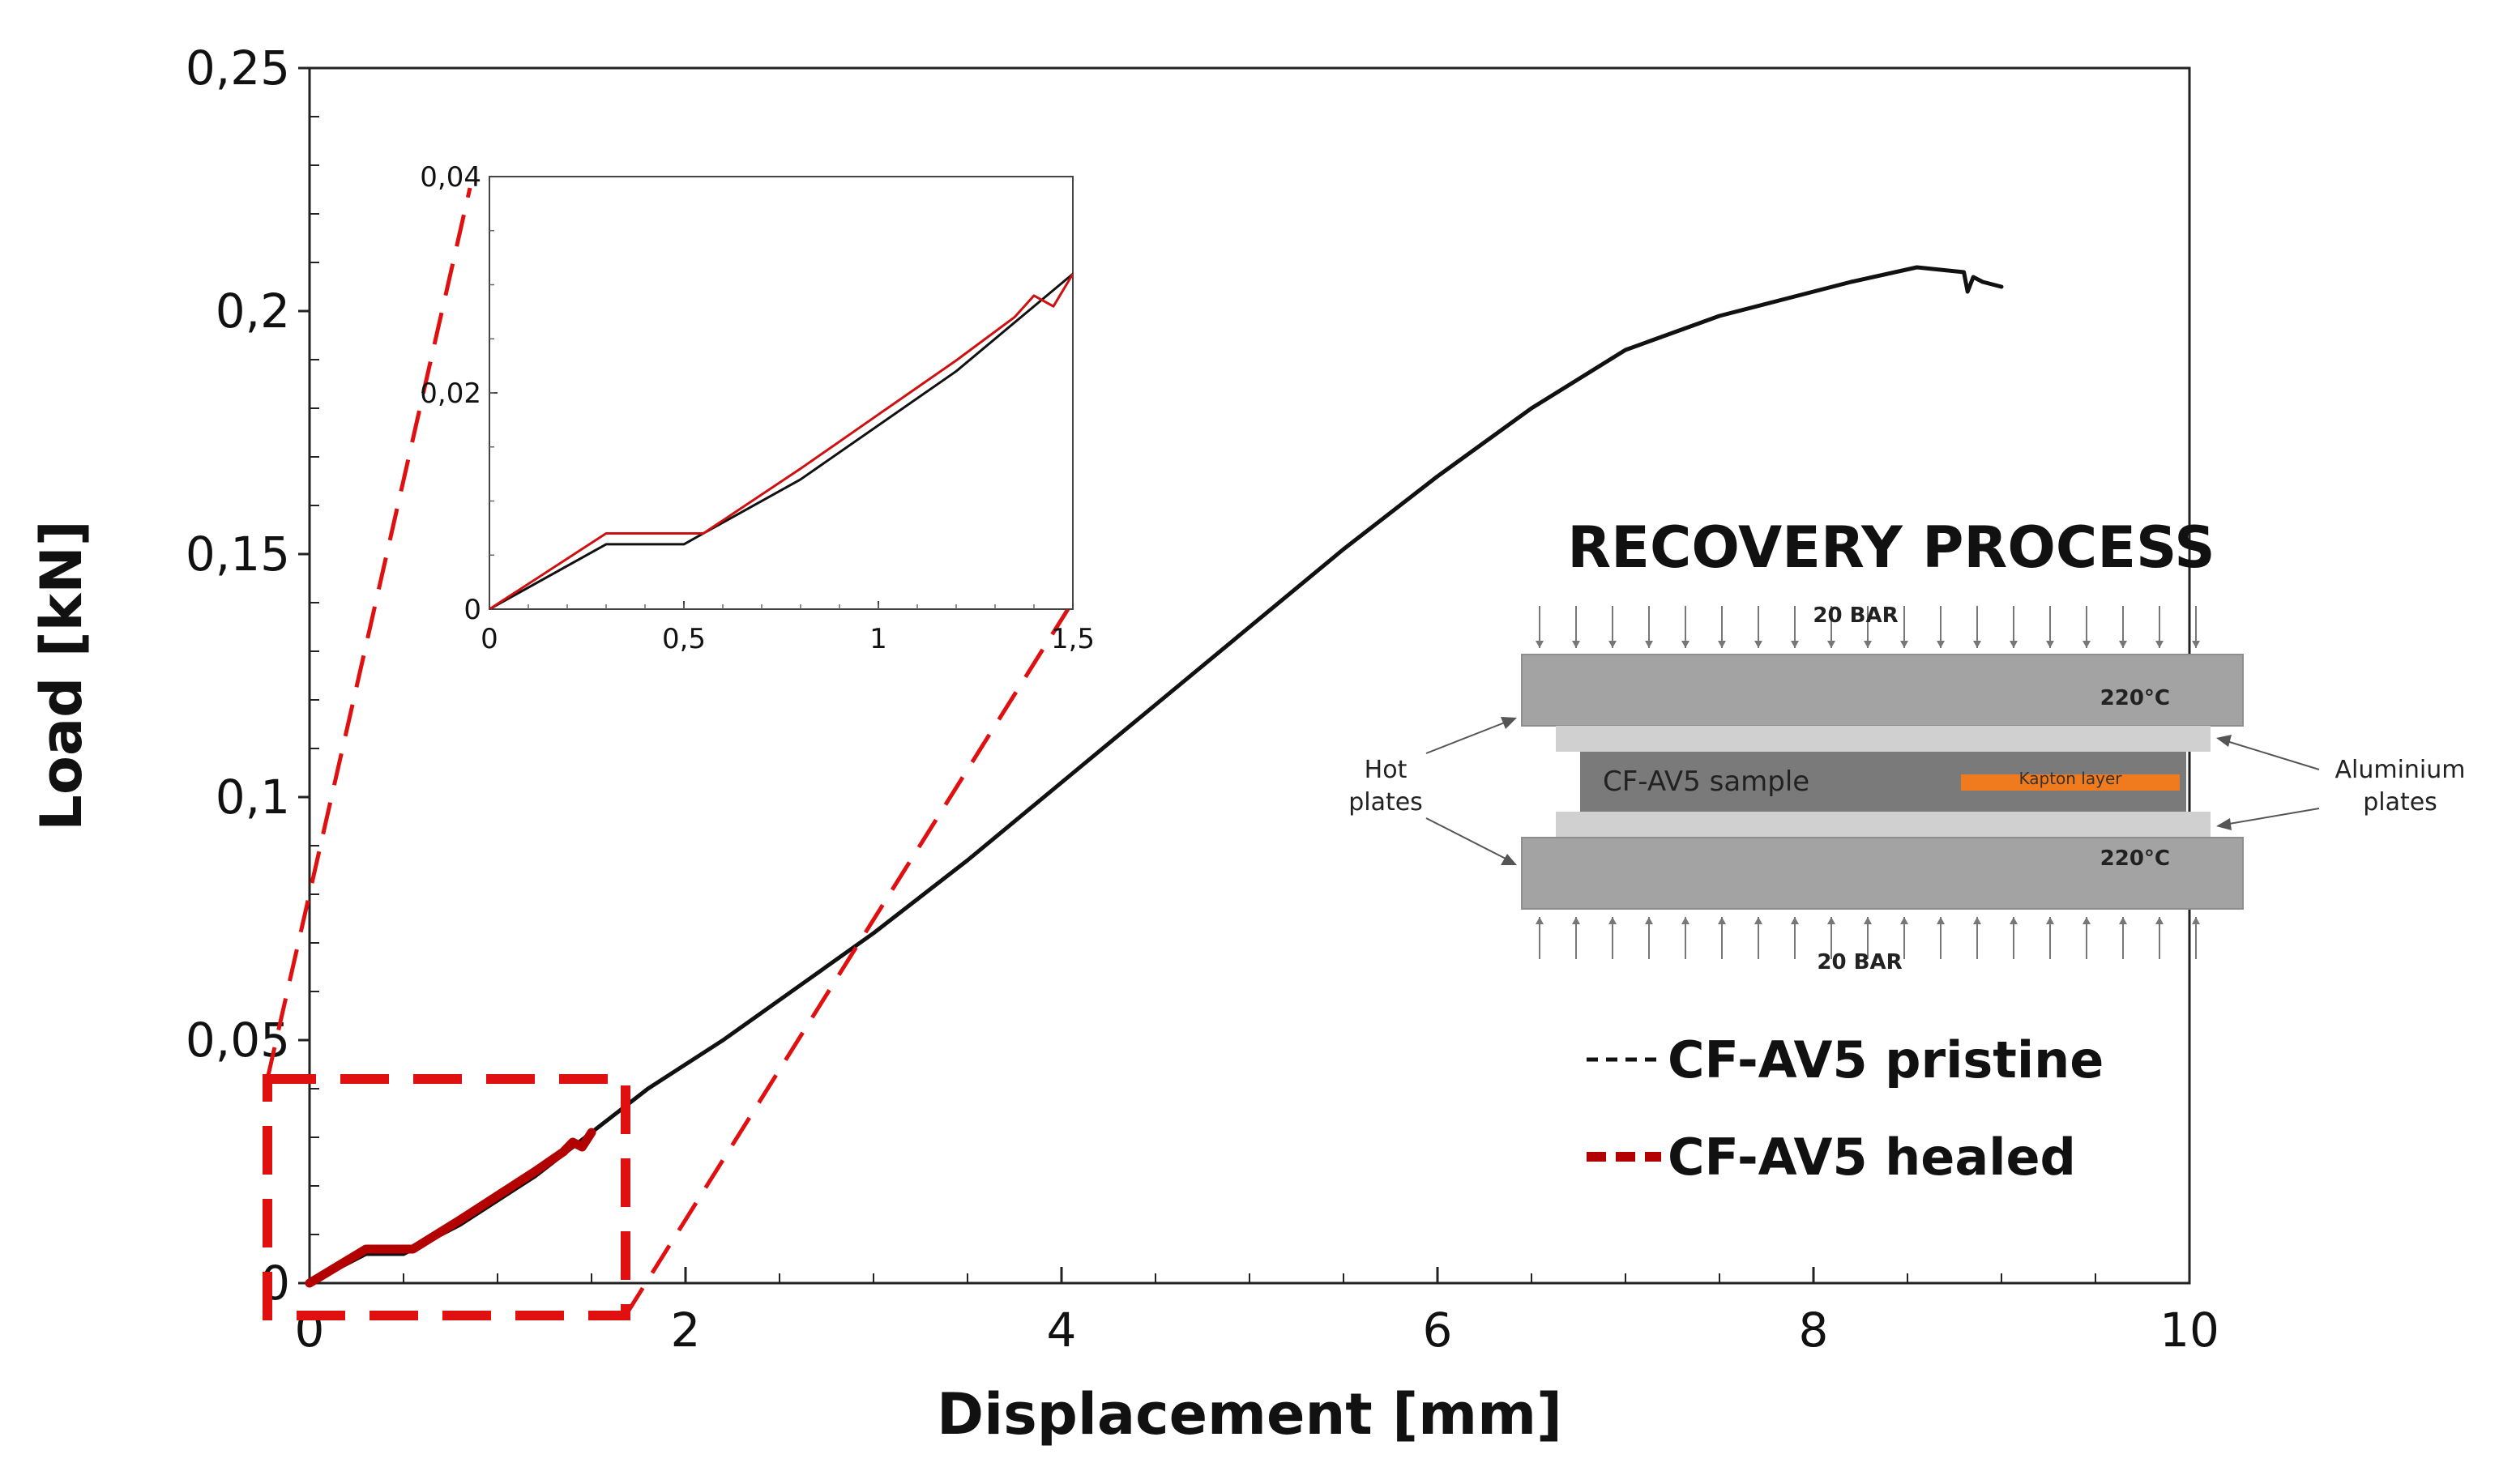 The height and width of the screenshot is (1484, 2499). What do you see at coordinates (1706, 781) in the screenshot?
I see `sample-label: CF-AV5 sample` at bounding box center [1706, 781].